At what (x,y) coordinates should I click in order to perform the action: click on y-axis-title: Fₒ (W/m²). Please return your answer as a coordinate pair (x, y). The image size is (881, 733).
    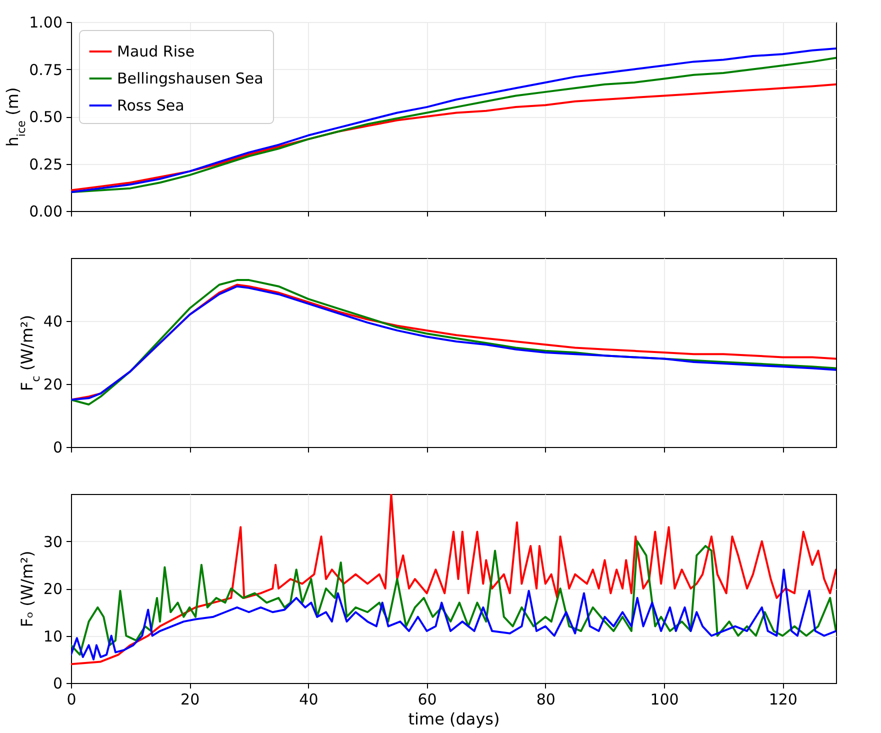
    Looking at the image, I should click on (26, 589).